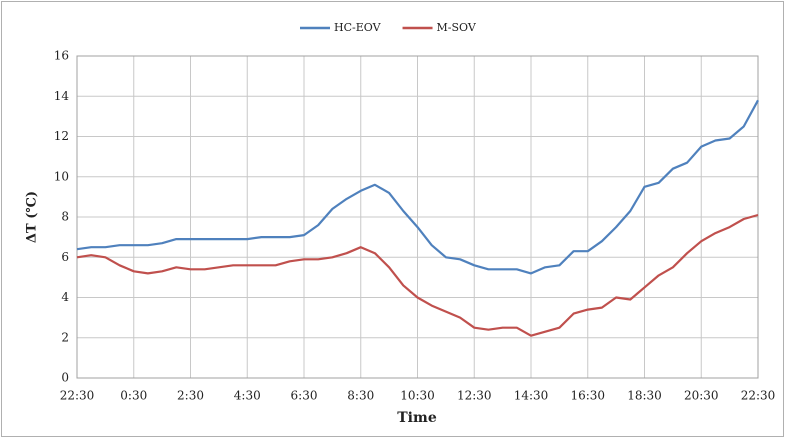 Image resolution: width=785 pixels, height=438 pixels. Describe the element at coordinates (531, 396) in the screenshot. I see `x-tick-label: 14:30` at that location.